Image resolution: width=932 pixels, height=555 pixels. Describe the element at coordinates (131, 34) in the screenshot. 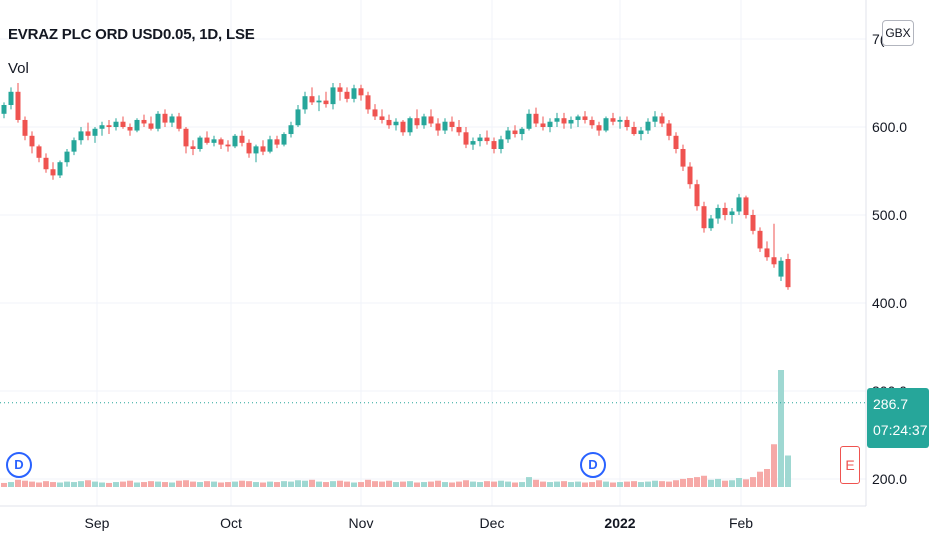

I see `chart-title: EVRAZ PLC ORD USD0.05, 1D, LSE` at that location.